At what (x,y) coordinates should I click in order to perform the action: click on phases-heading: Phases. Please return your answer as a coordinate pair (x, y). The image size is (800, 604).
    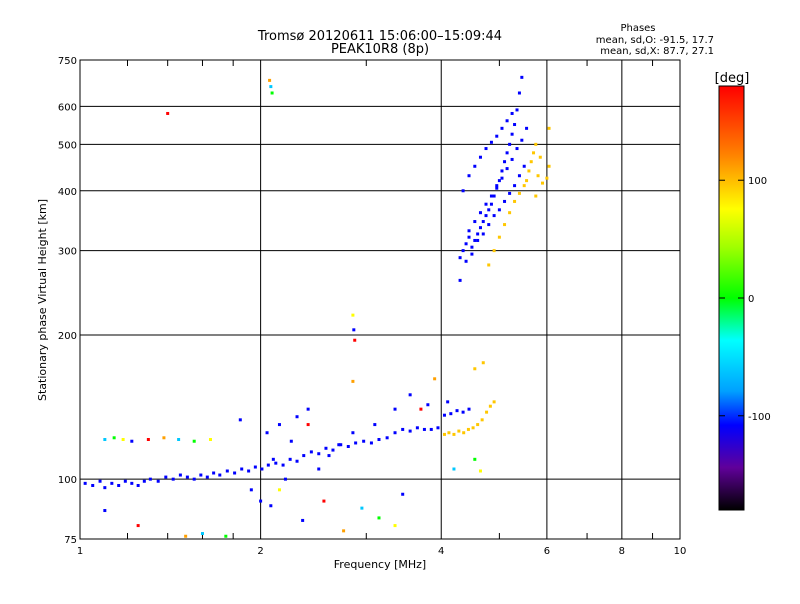
    Looking at the image, I should click on (637, 28).